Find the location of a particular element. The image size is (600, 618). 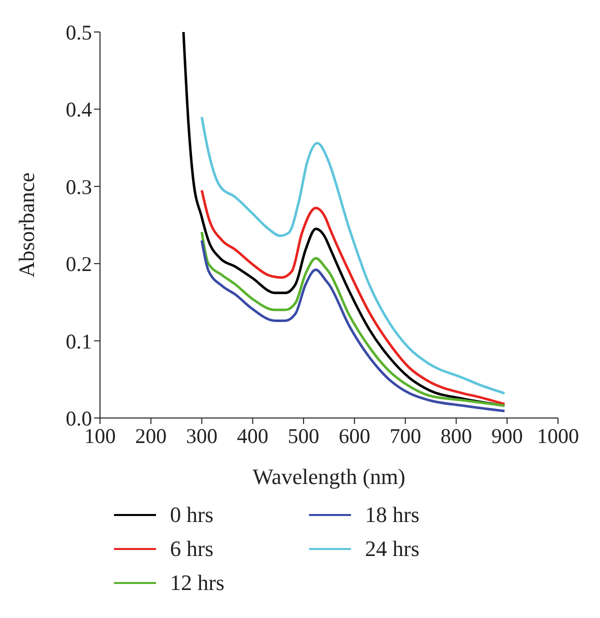

x-axis-title: Wavelength (nm) is located at coordinates (329, 476).